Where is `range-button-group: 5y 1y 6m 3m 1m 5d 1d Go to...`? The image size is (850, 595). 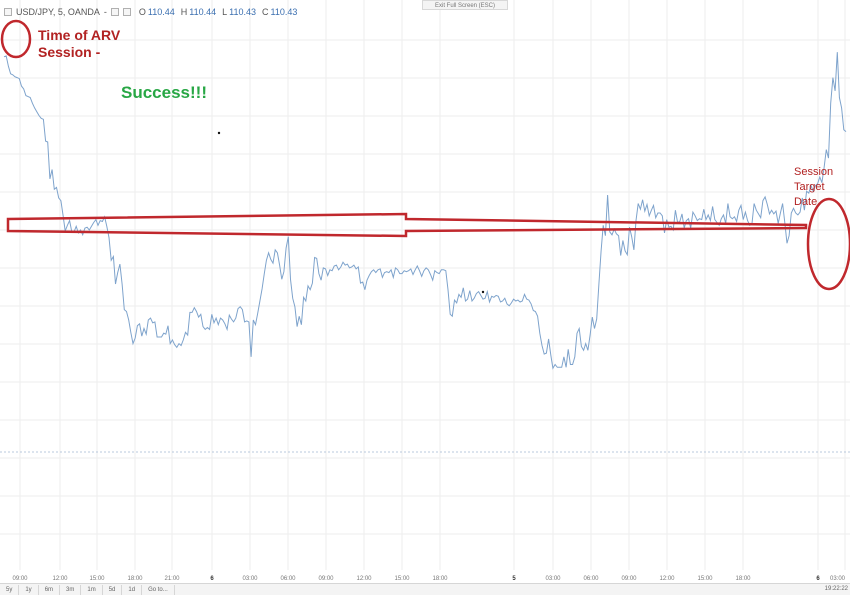
range-button-group: 5y 1y 6m 3m 1m 5d 1d Go to... is located at coordinates (87, 589).